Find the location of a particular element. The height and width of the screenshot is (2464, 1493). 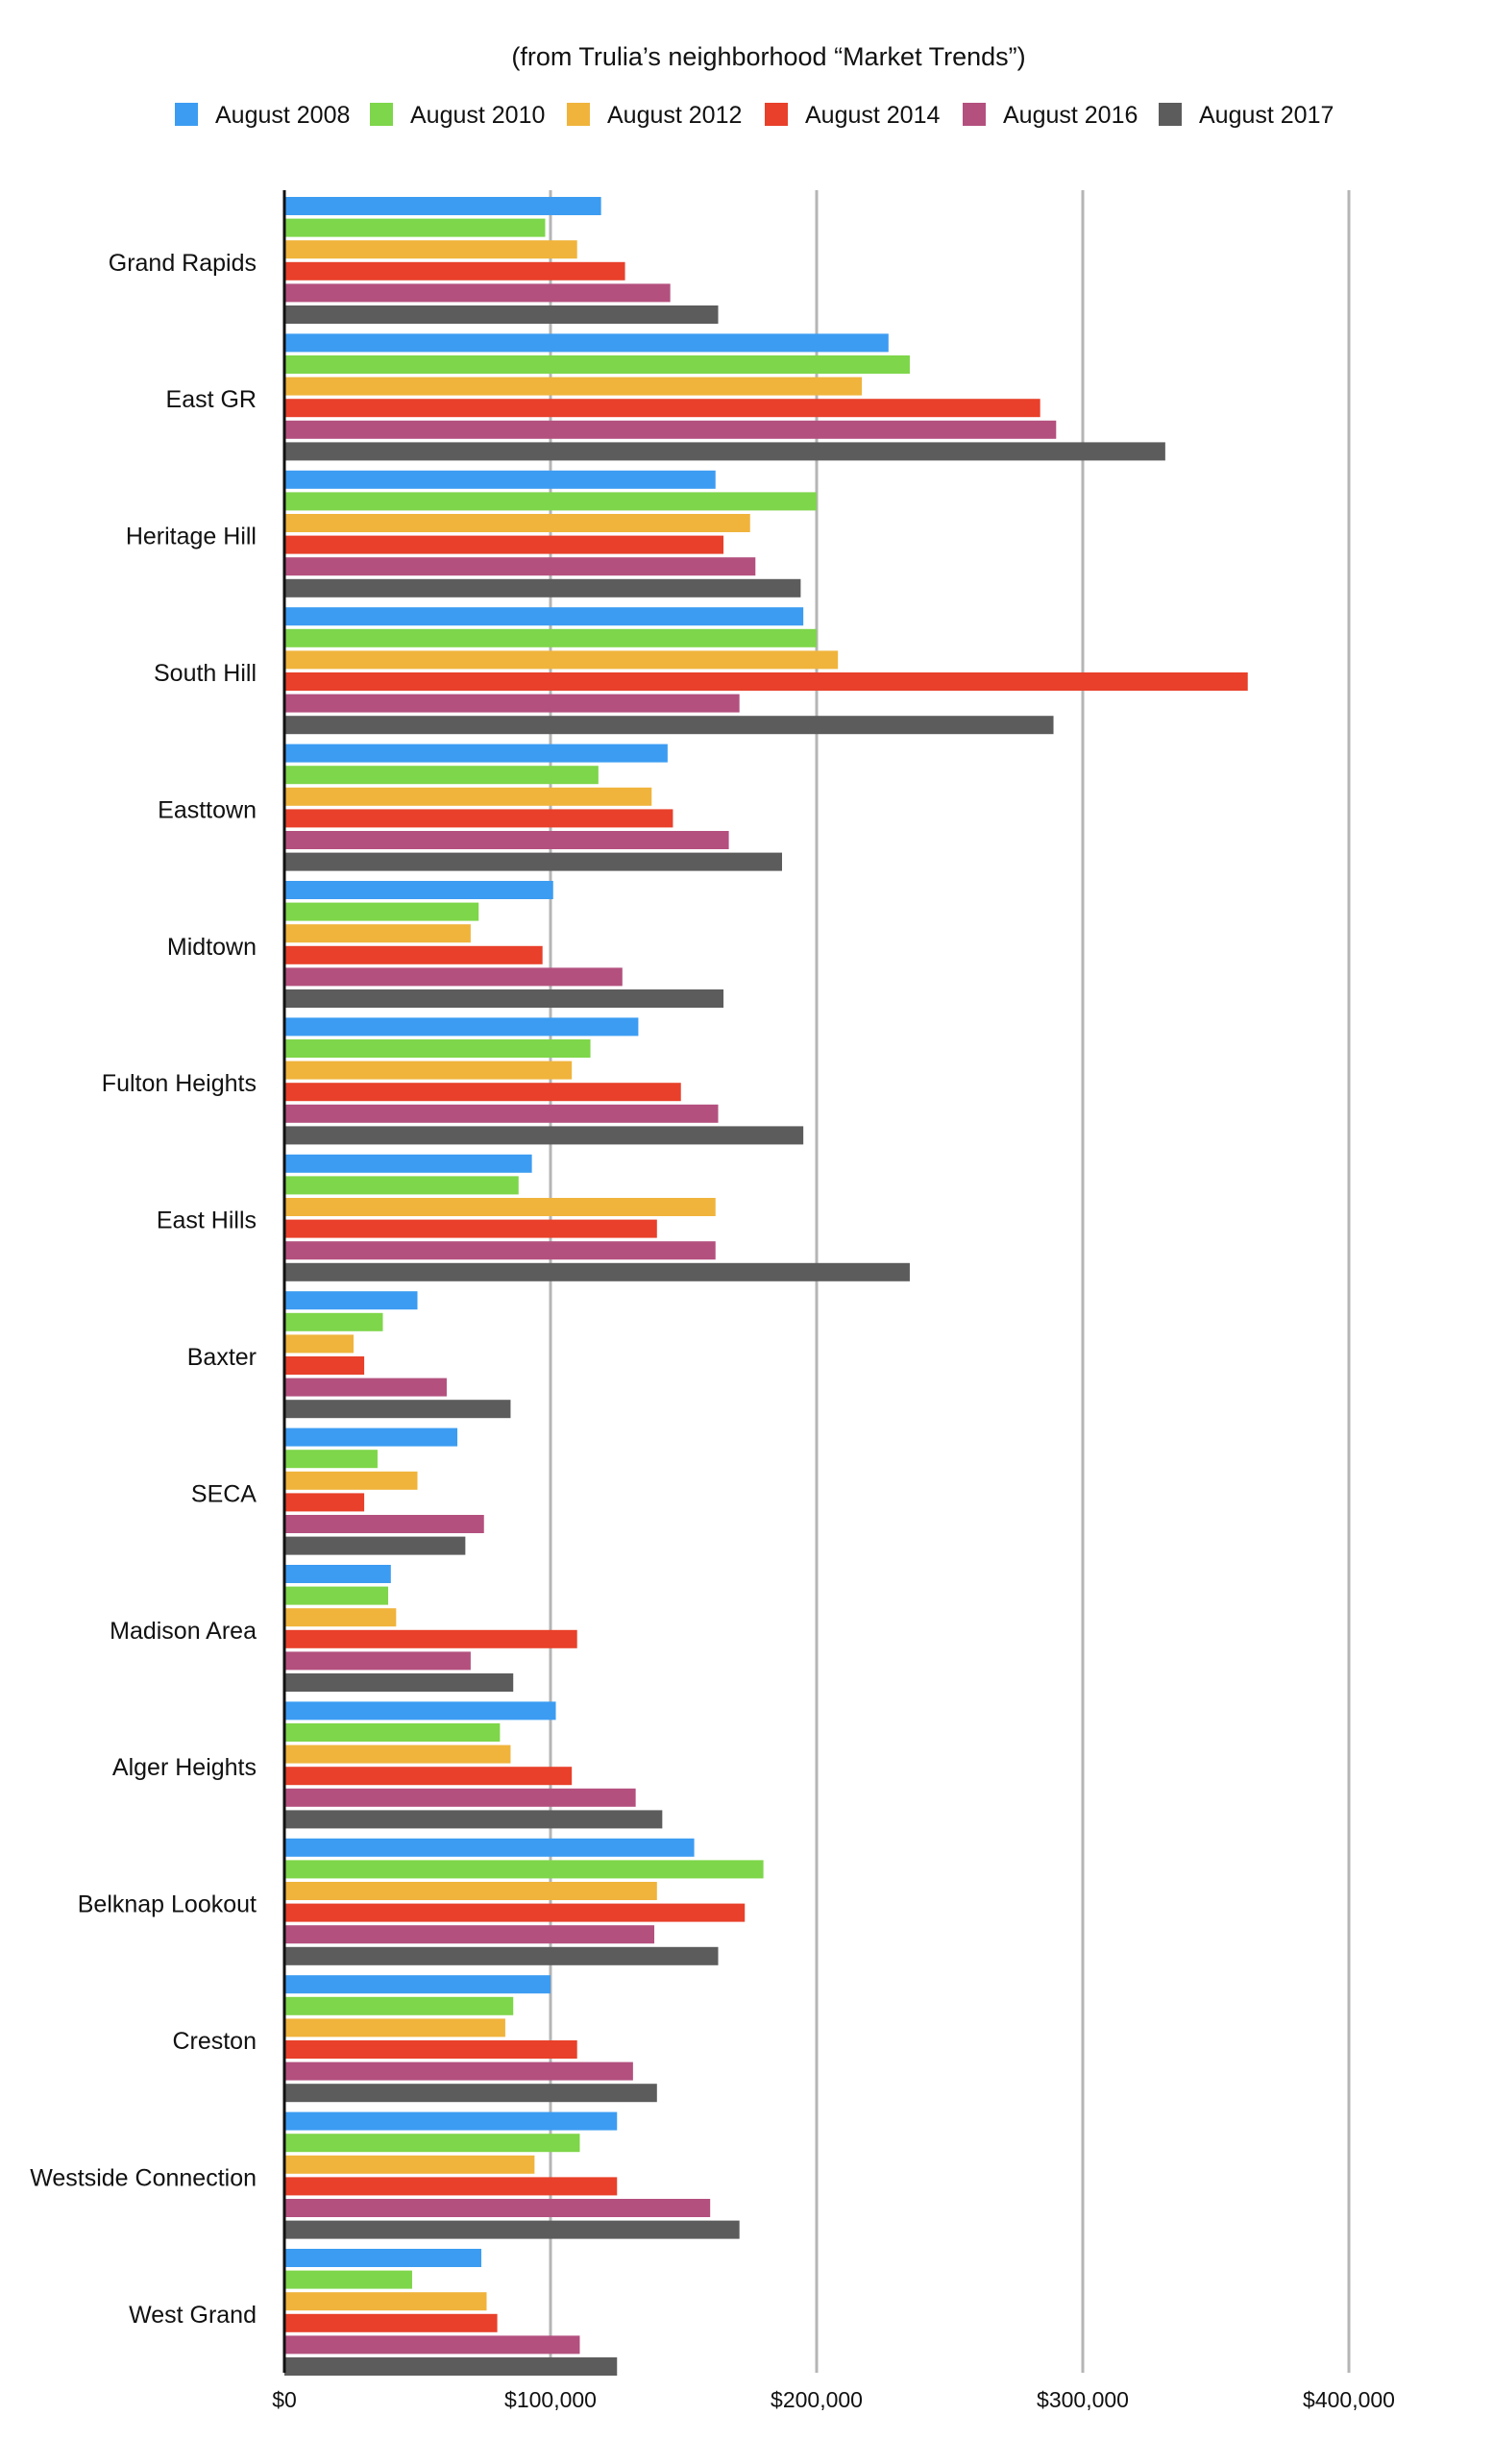

category-label: Grand Rapids is located at coordinates (183, 264).